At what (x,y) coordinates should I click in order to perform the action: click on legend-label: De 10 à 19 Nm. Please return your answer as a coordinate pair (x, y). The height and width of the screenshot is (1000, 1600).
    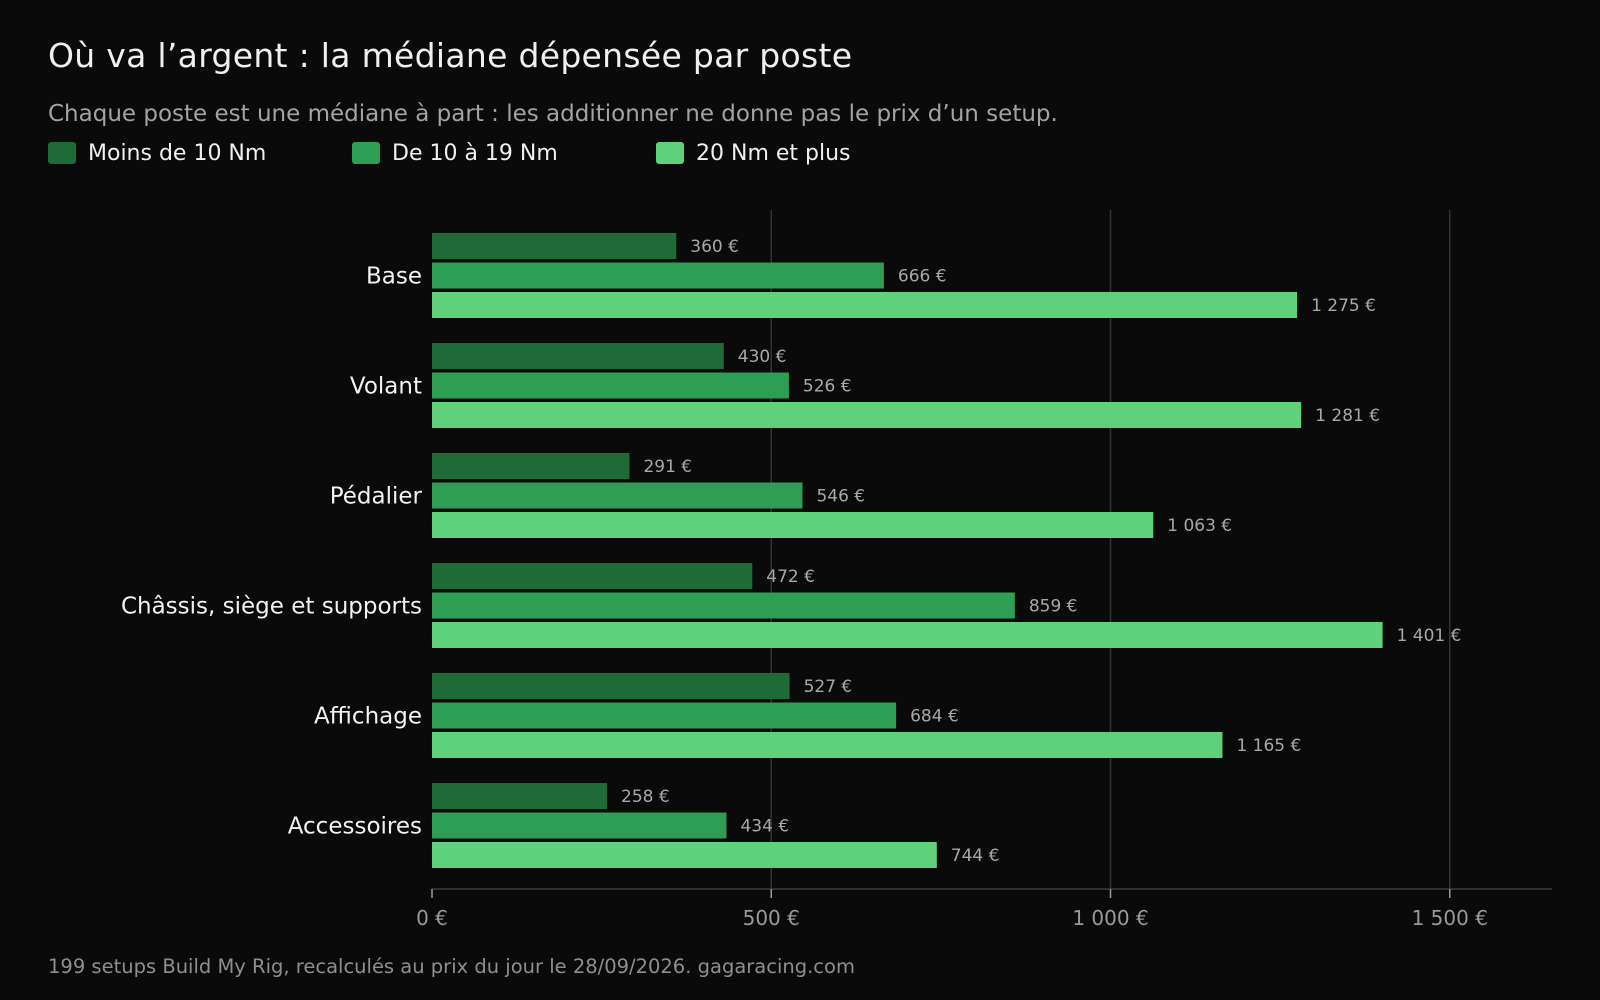
    Looking at the image, I should click on (475, 153).